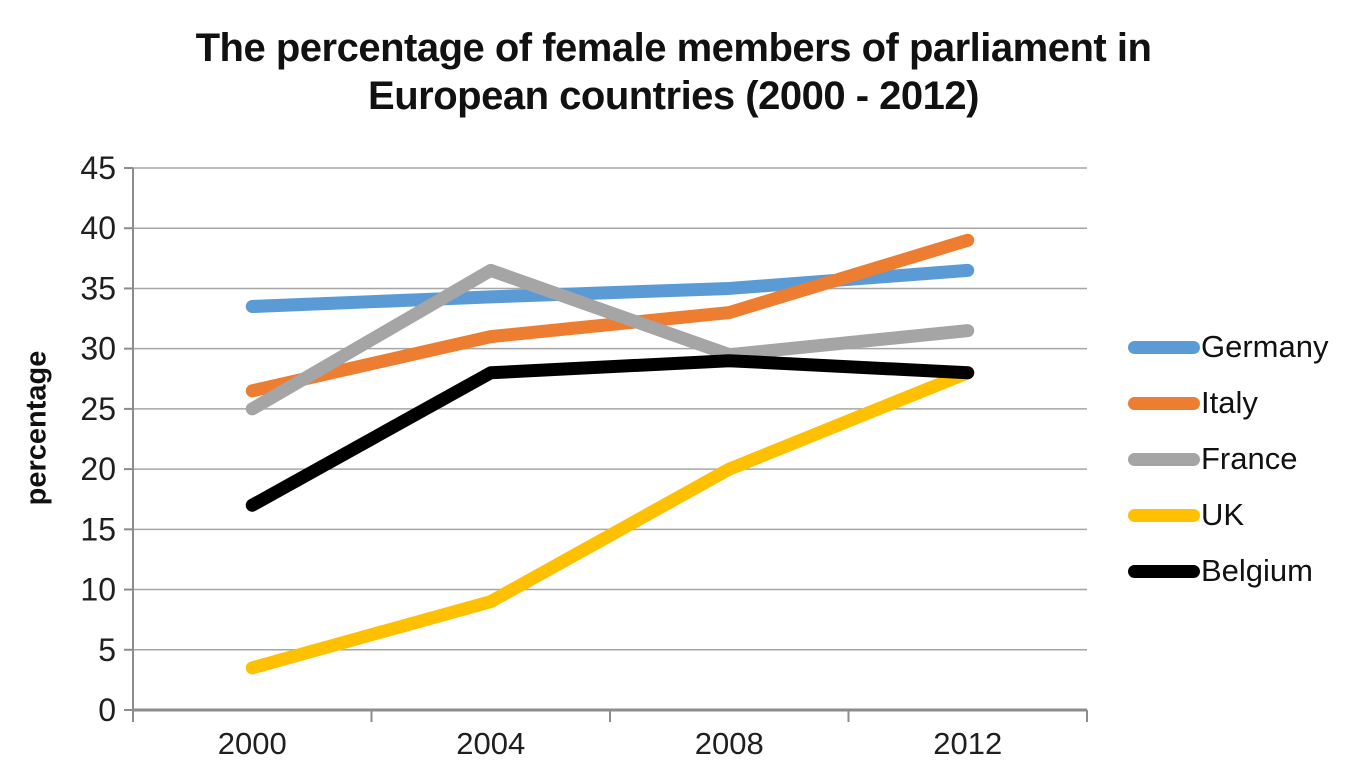 This screenshot has height=784, width=1347. What do you see at coordinates (98, 168) in the screenshot?
I see `y-tick-label-45: 45` at bounding box center [98, 168].